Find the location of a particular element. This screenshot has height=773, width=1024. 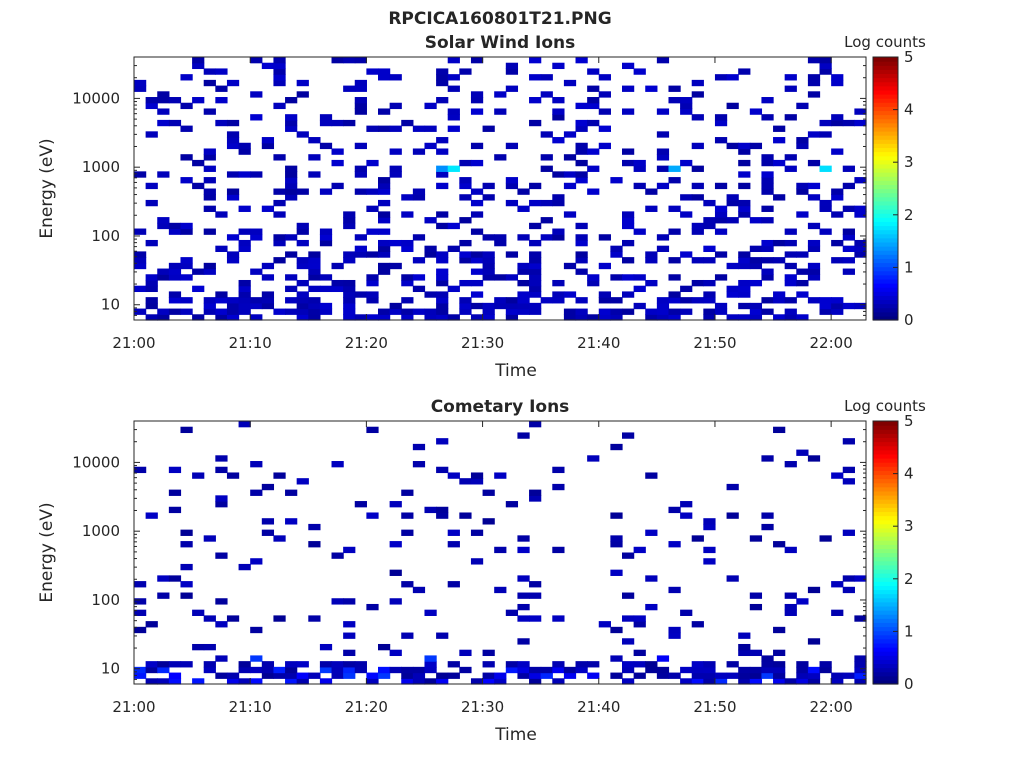

x-tick-label: 22:00 is located at coordinates (831, 707).